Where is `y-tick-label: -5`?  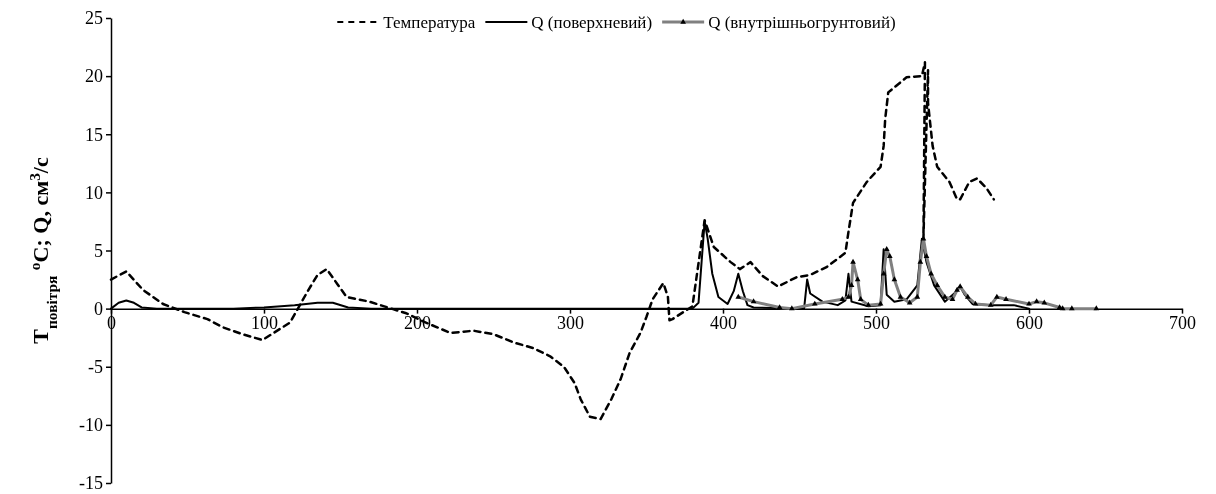 y-tick-label: -5 is located at coordinates (95, 367).